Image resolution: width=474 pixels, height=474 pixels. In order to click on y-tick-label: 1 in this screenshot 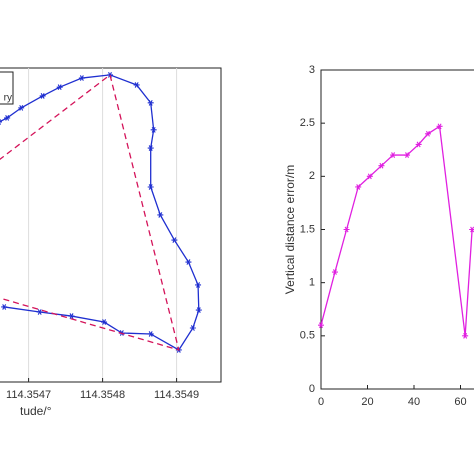, I will do `click(312, 283)`.